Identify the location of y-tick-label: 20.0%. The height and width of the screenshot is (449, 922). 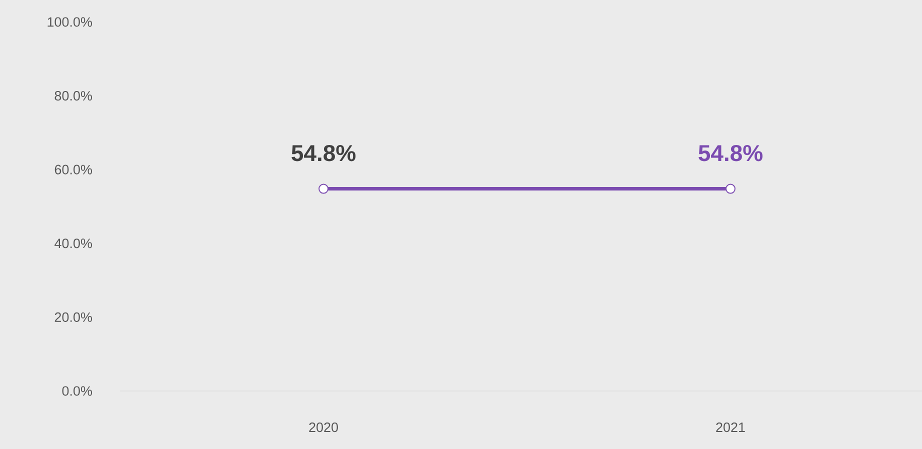
(73, 317).